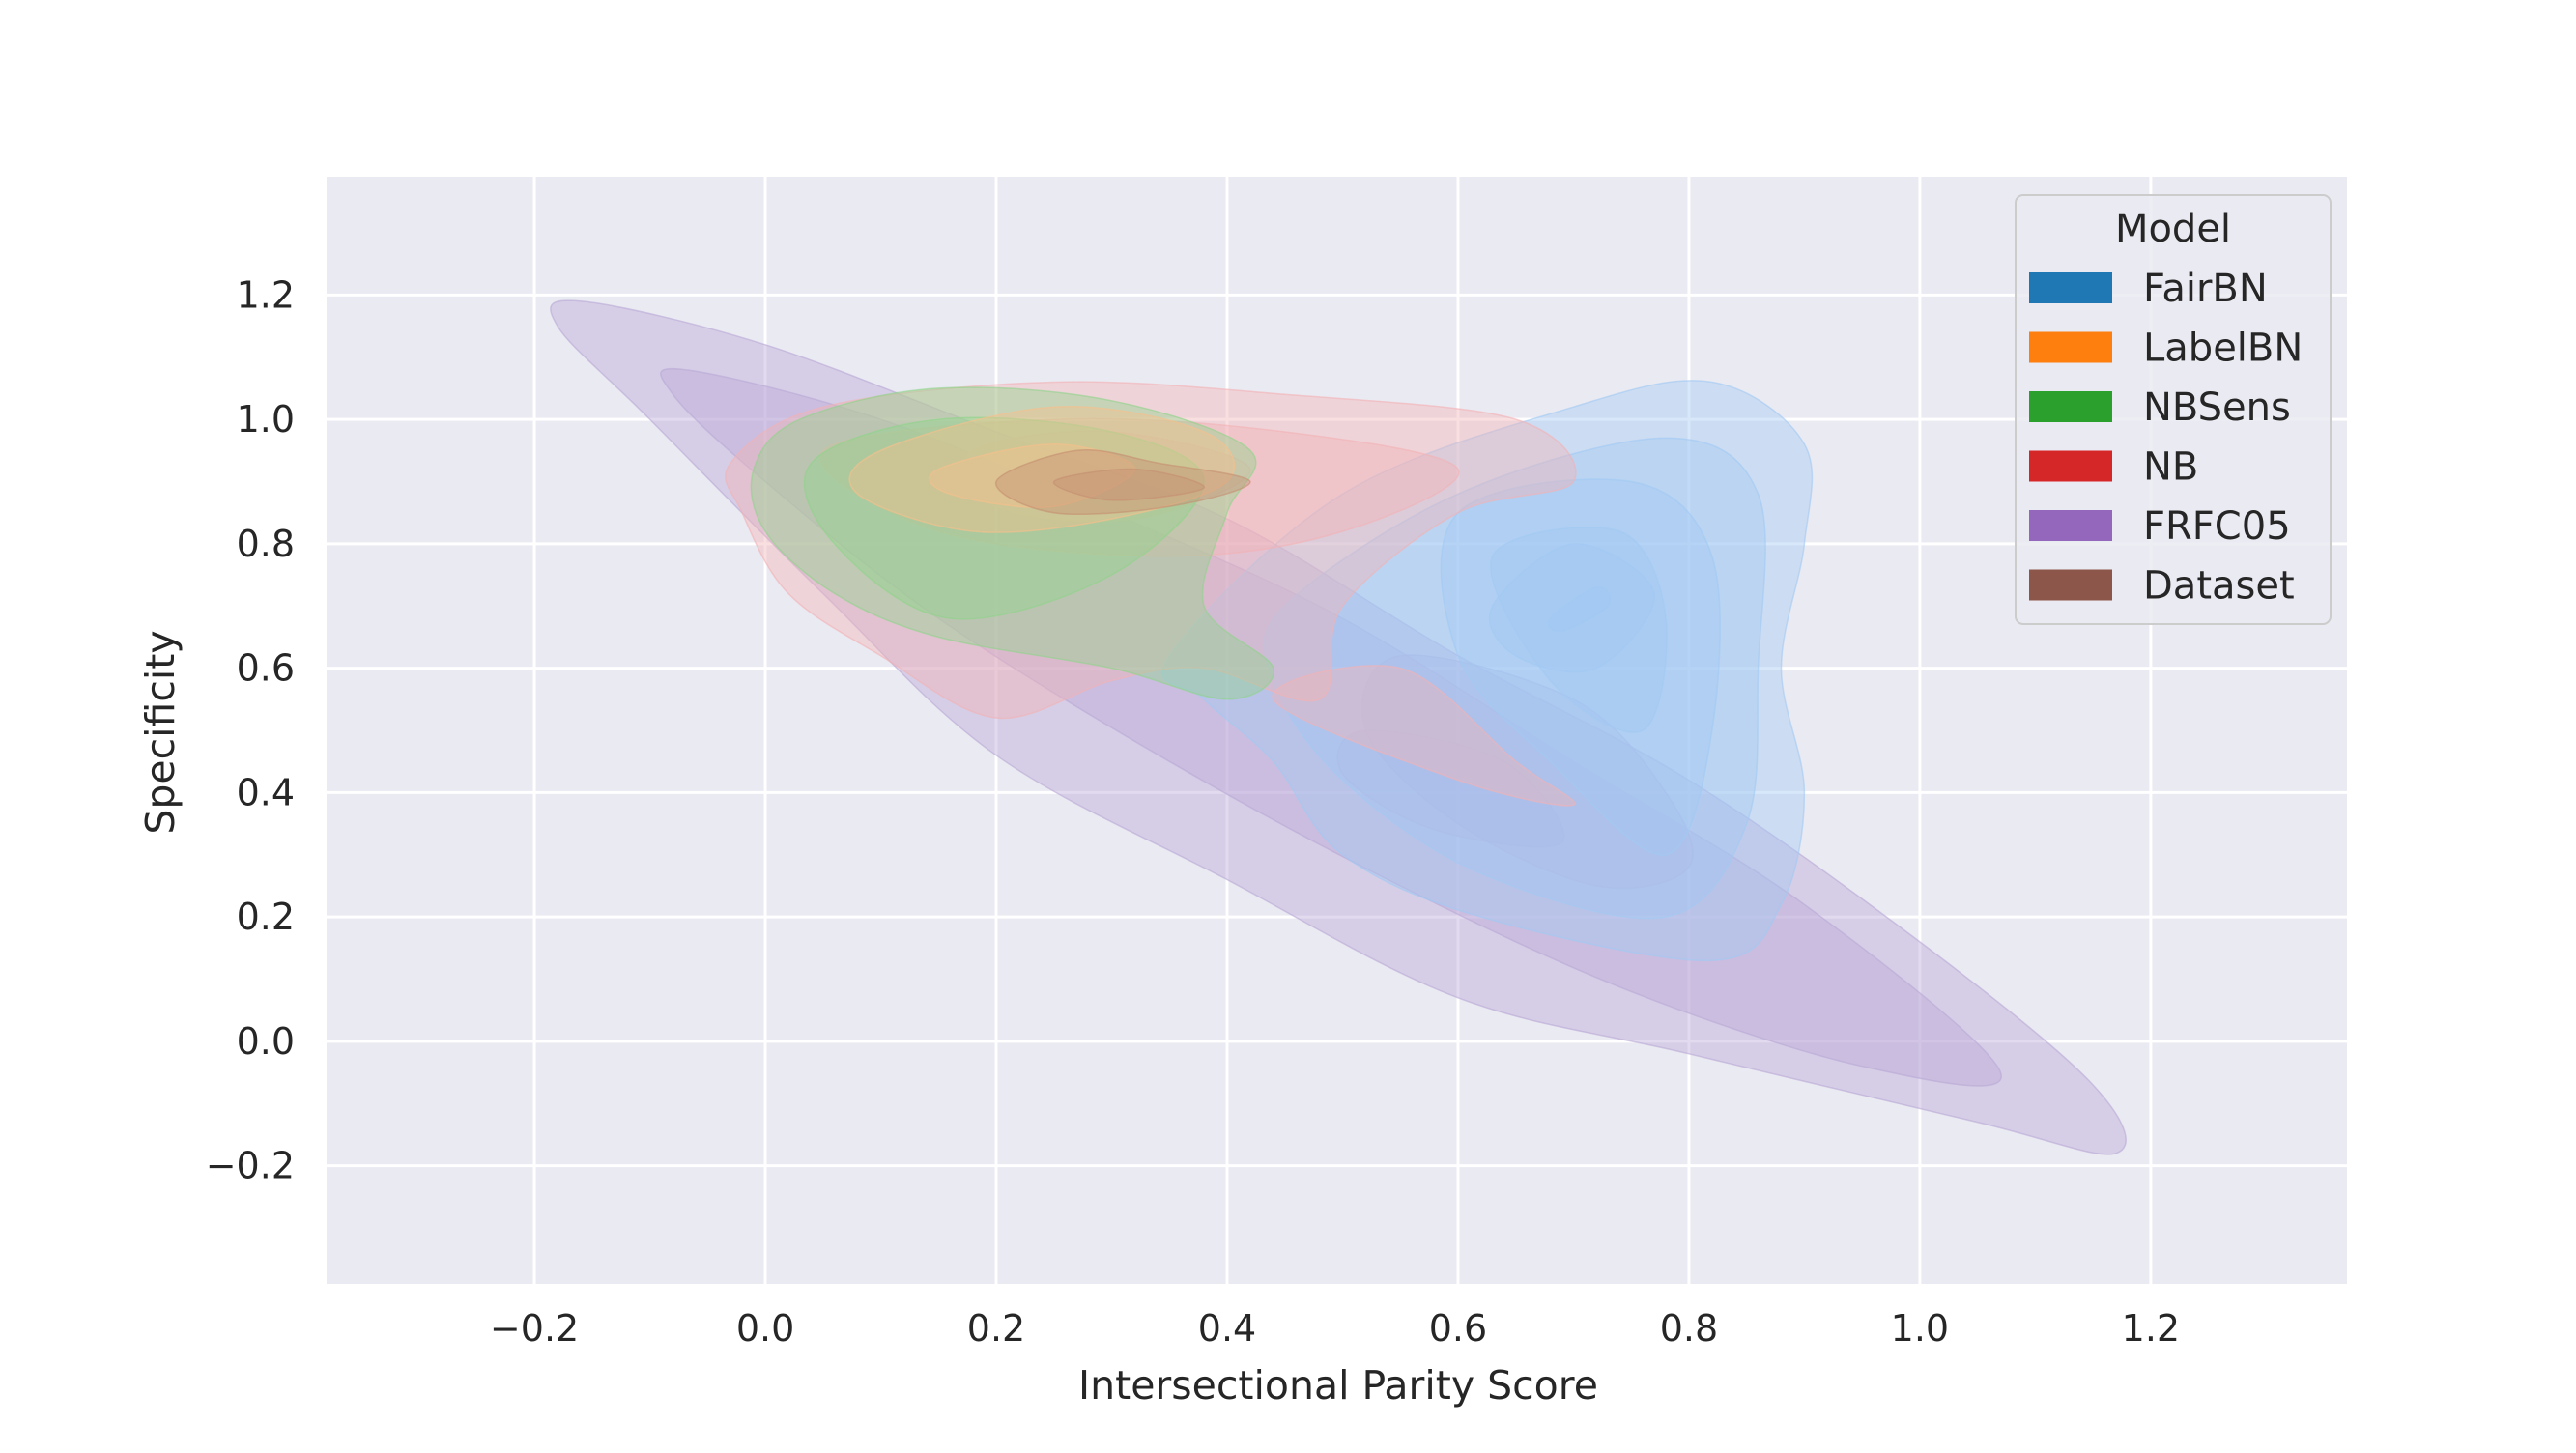 Image resolution: width=2576 pixels, height=1453 pixels. What do you see at coordinates (1335, 1329) in the screenshot?
I see `x-tick-labels: −0.2 0.0 0.2 0.4 0.6 0.8 1.0 1.2` at bounding box center [1335, 1329].